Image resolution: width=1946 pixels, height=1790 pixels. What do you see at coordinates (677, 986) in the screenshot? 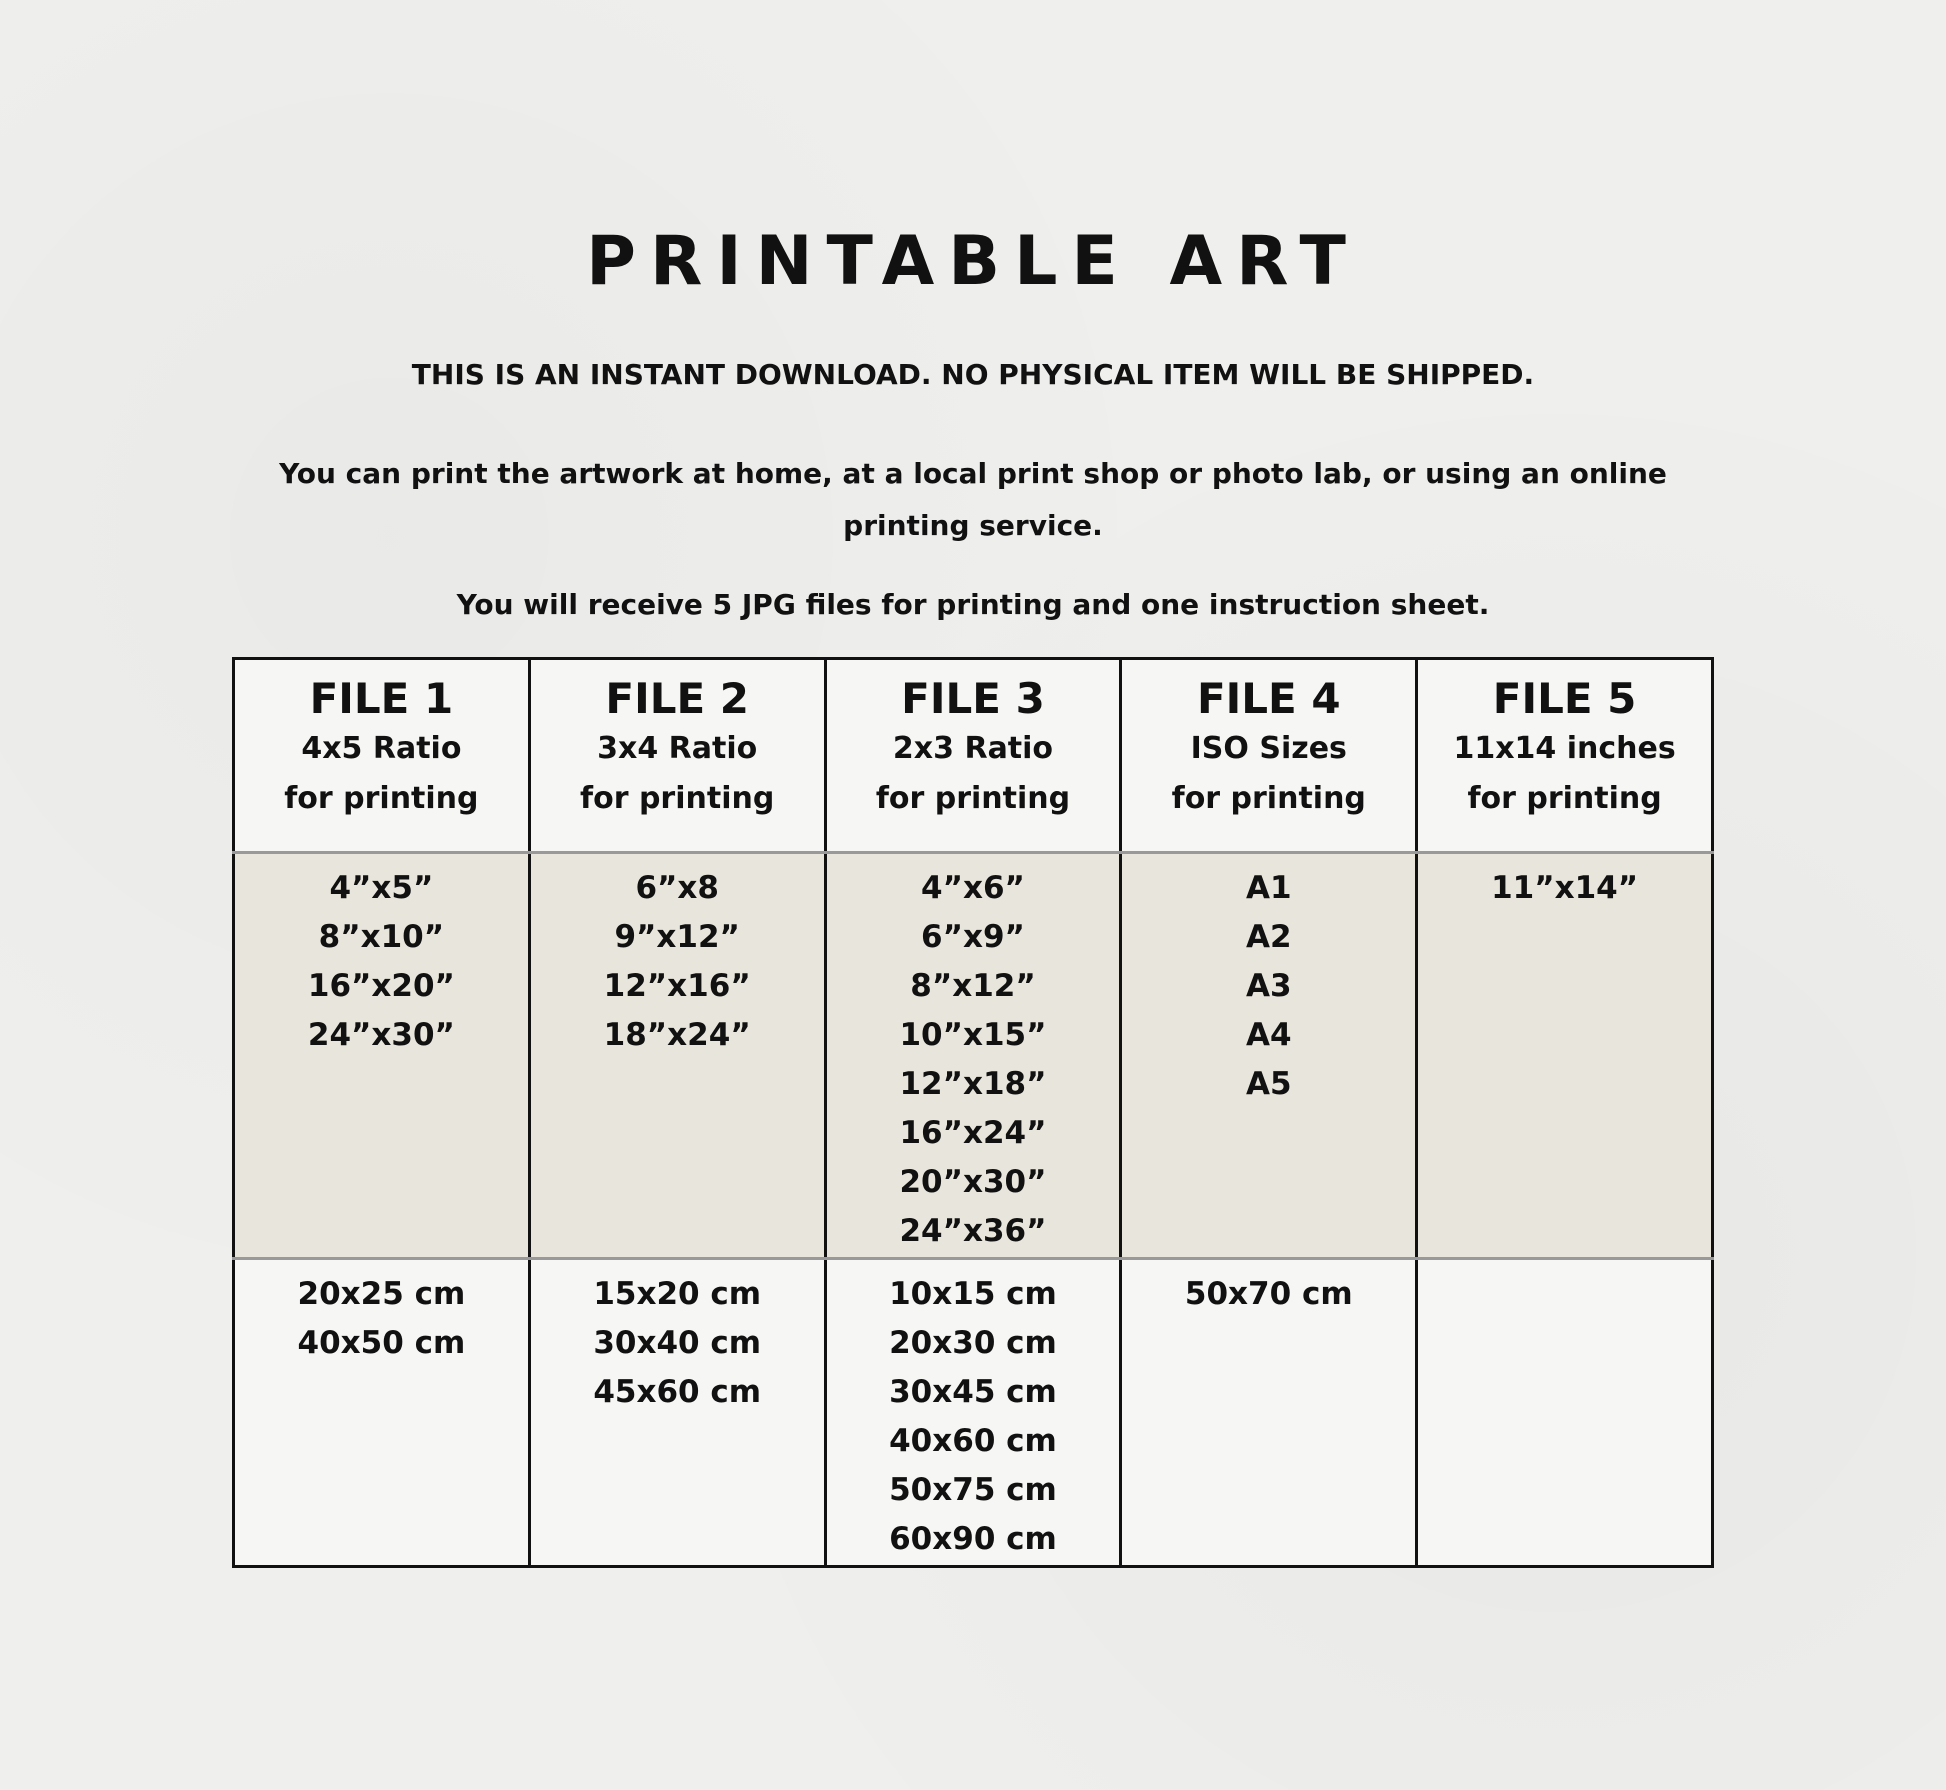
I see `inch-size: 12”x16”` at bounding box center [677, 986].